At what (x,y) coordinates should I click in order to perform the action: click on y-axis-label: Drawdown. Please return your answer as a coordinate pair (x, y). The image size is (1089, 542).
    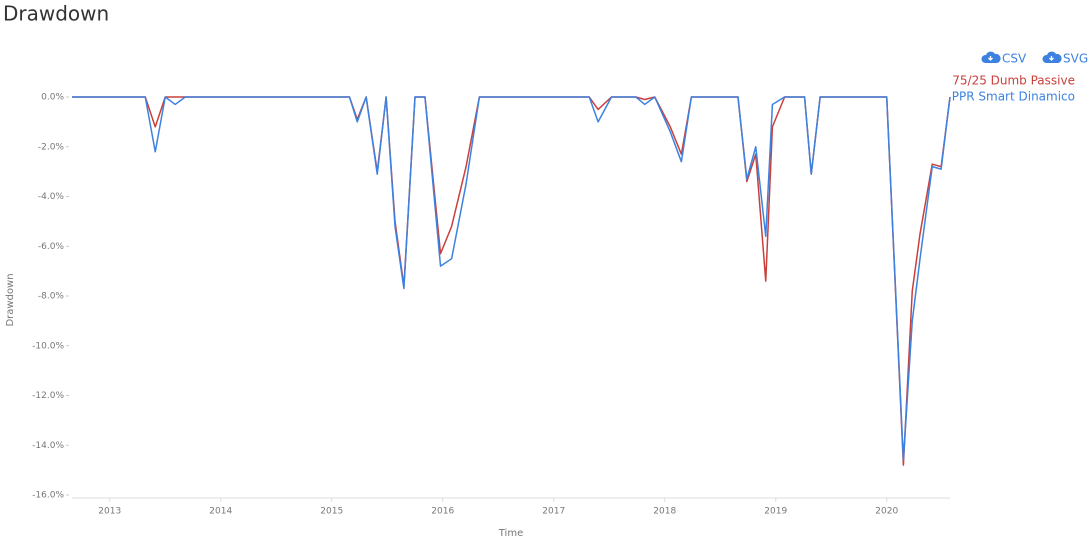
    Looking at the image, I should click on (10, 299).